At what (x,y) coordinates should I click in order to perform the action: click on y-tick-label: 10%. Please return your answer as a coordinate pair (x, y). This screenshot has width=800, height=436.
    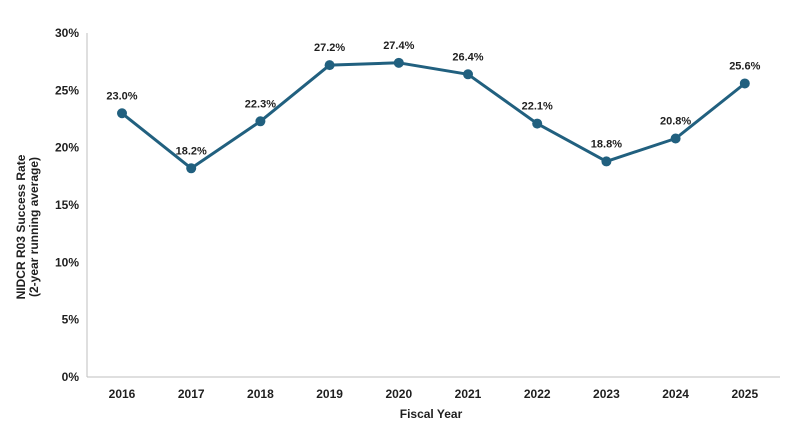
    Looking at the image, I should click on (67, 262).